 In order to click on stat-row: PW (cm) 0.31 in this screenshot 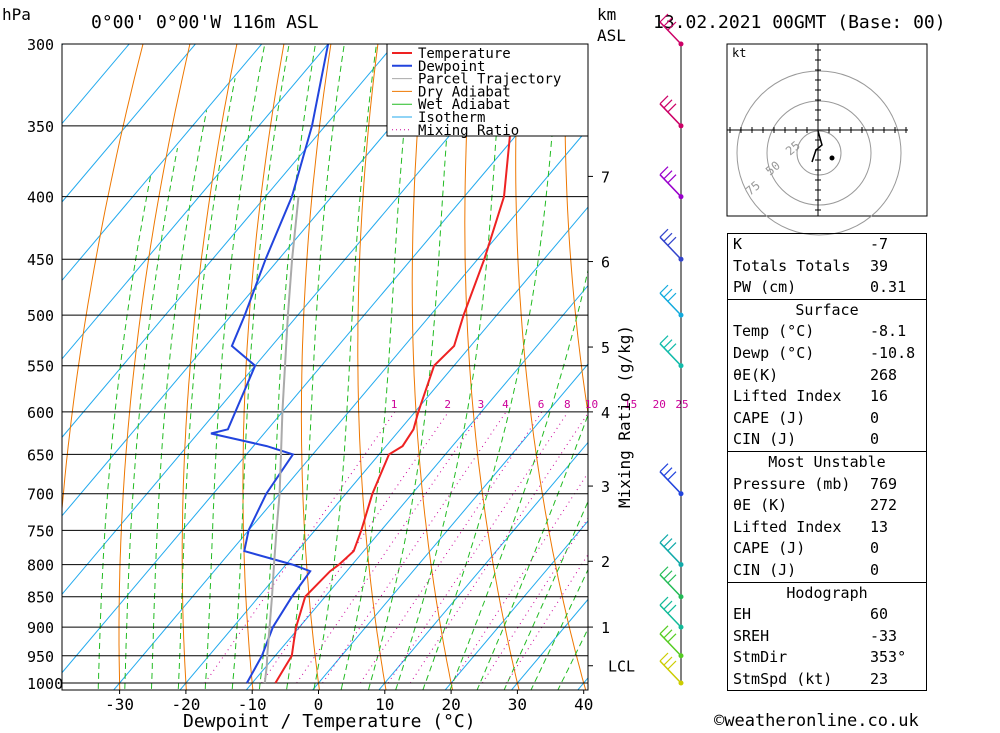, I will do `click(827, 288)`.